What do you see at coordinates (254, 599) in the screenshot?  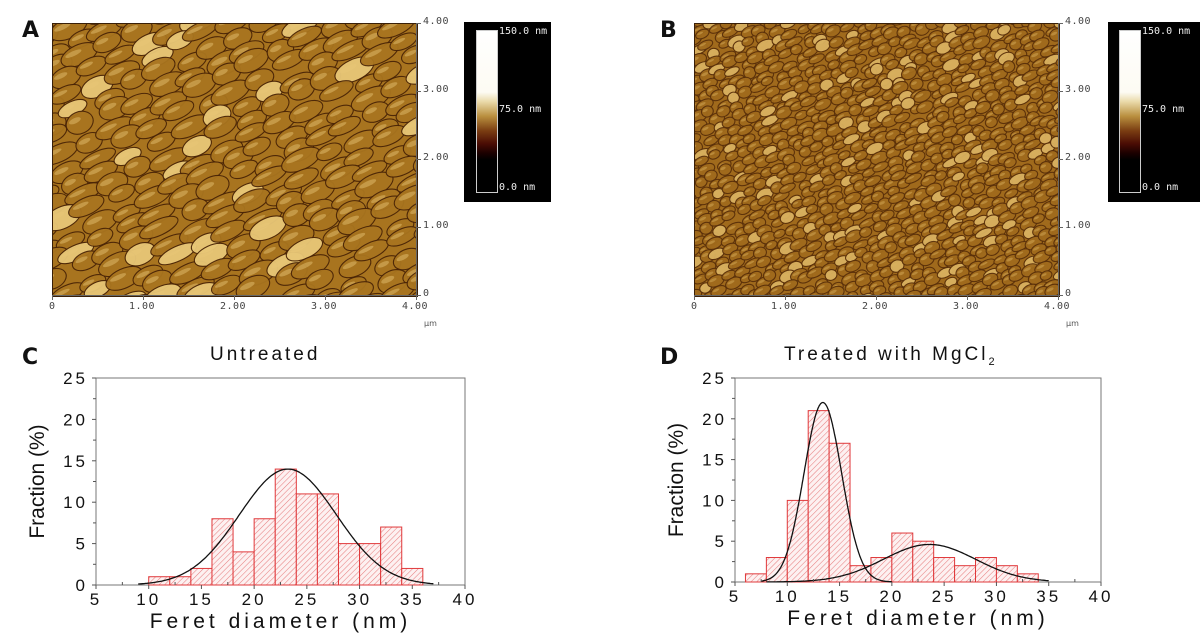 I see `x-tick-label: 20` at bounding box center [254, 599].